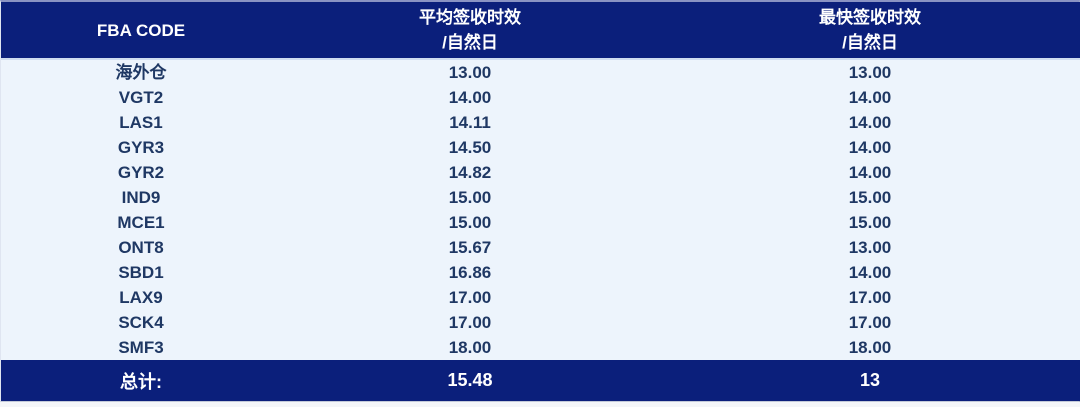 This screenshot has width=1080, height=407. What do you see at coordinates (470, 172) in the screenshot?
I see `cell-avg-days: 14.82` at bounding box center [470, 172].